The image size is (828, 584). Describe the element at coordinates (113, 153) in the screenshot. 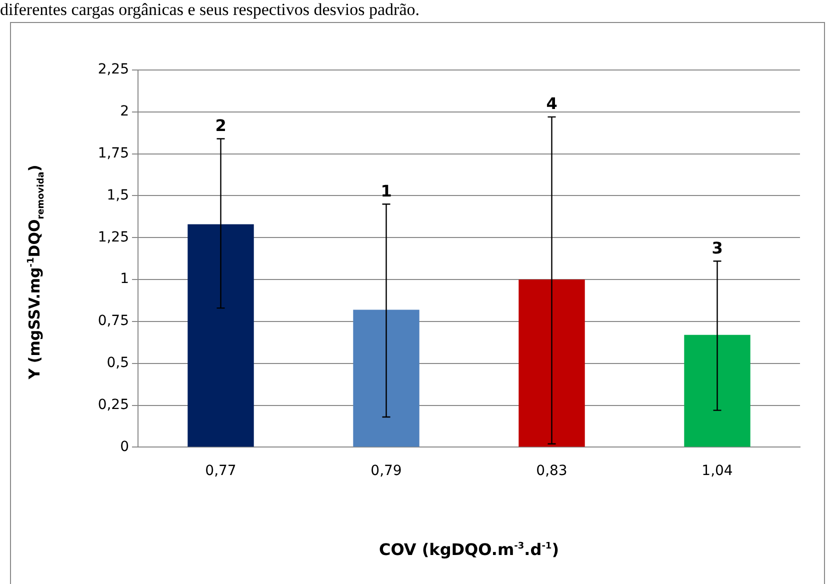

I see `y-tick-label: 1,75` at that location.